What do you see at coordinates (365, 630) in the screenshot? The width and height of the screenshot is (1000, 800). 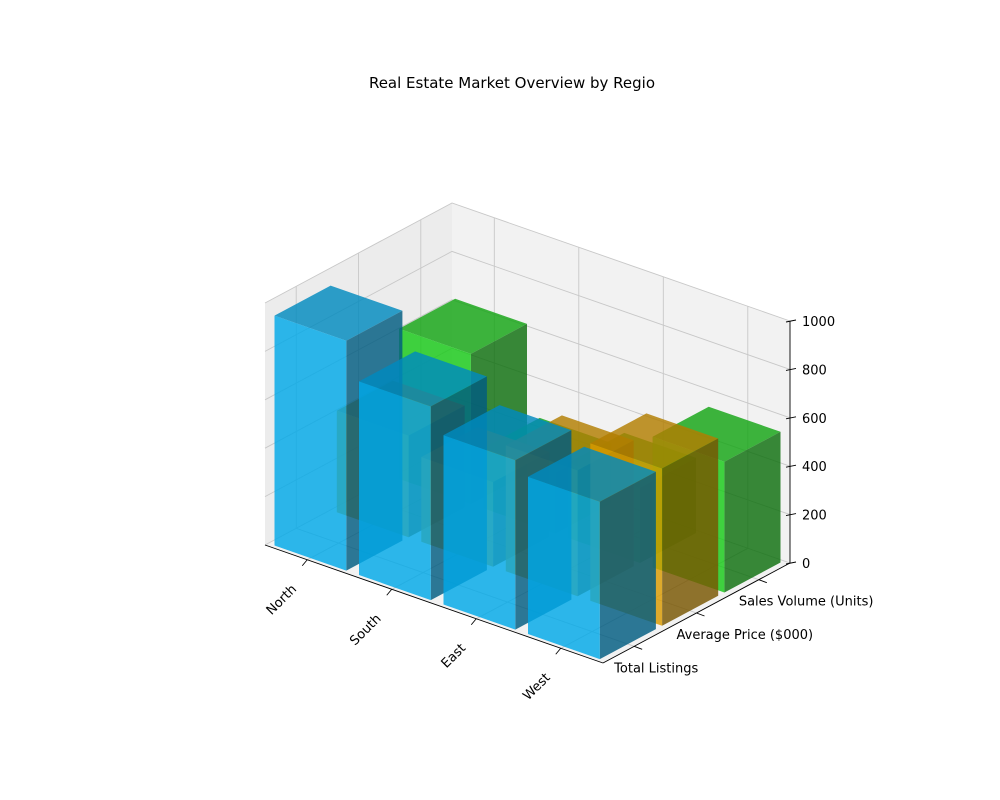 I see `x-tick-label: South` at bounding box center [365, 630].